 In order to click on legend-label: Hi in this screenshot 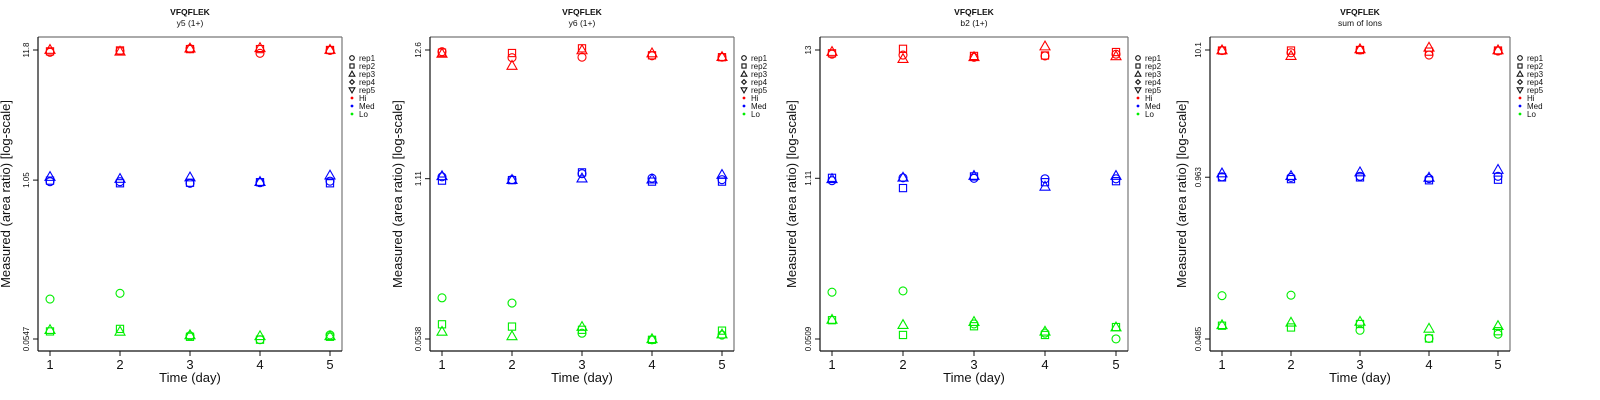, I will do `click(363, 98)`.